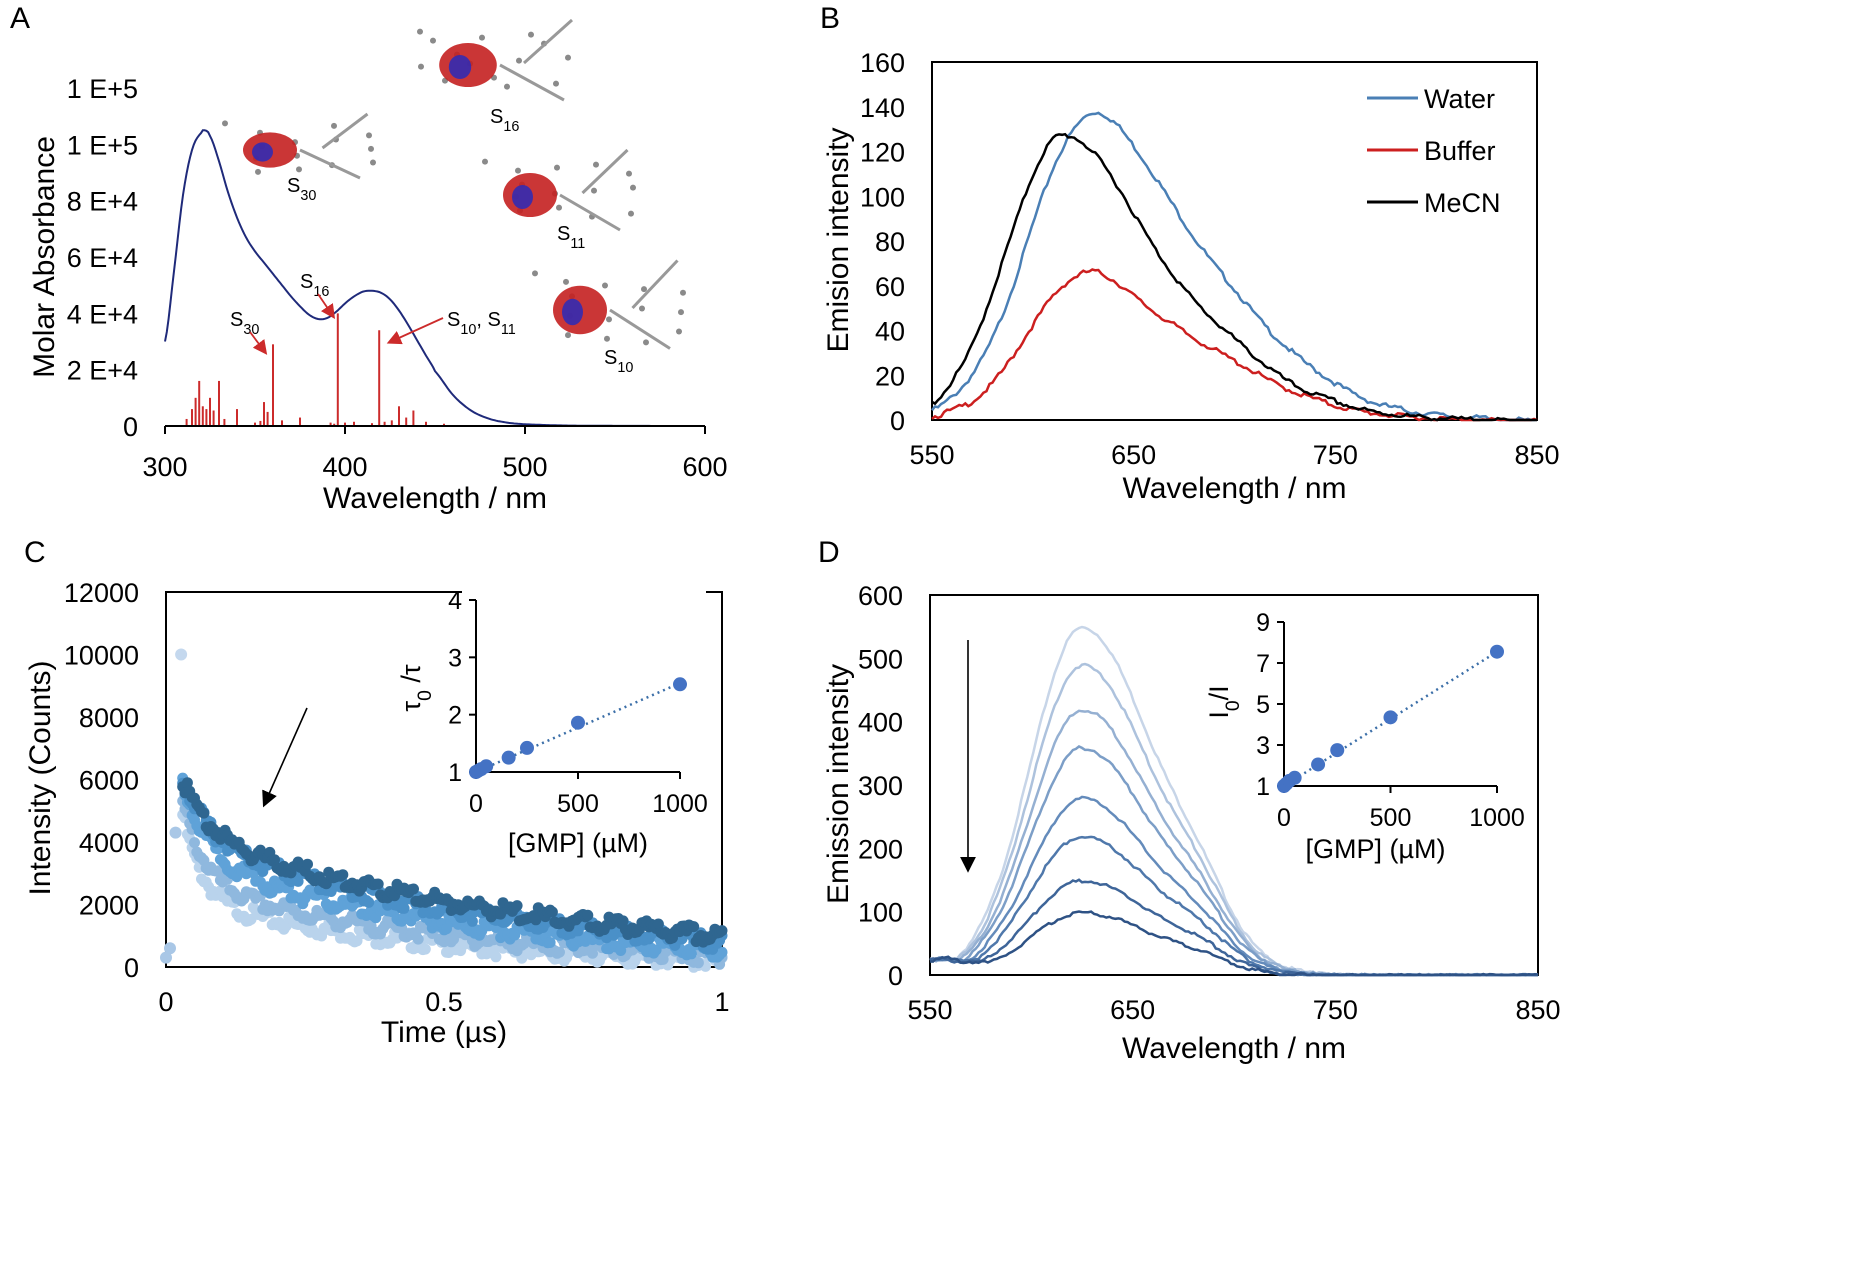  What do you see at coordinates (109, 843) in the screenshot?
I see `y-tick-label: 4000` at bounding box center [109, 843].